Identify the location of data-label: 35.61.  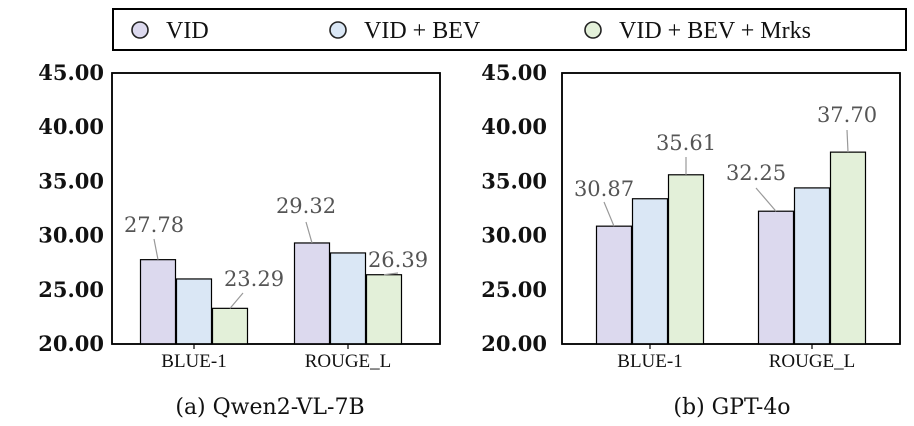
(686, 143).